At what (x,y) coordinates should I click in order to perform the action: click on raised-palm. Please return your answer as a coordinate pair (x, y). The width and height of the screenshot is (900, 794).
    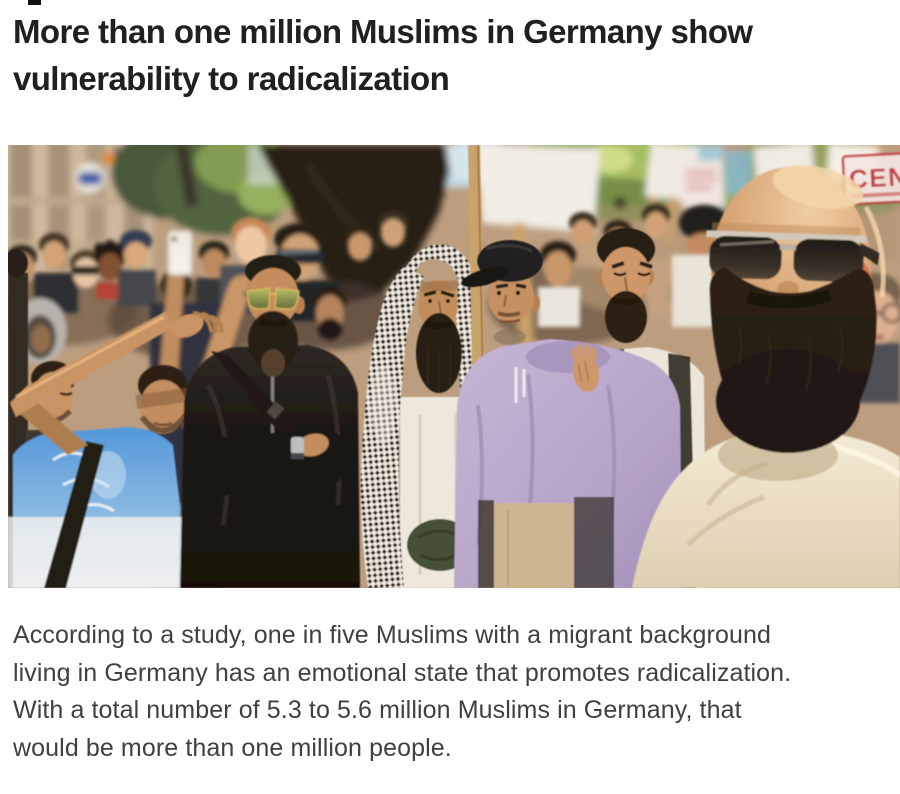
    Looking at the image, I should click on (585, 367).